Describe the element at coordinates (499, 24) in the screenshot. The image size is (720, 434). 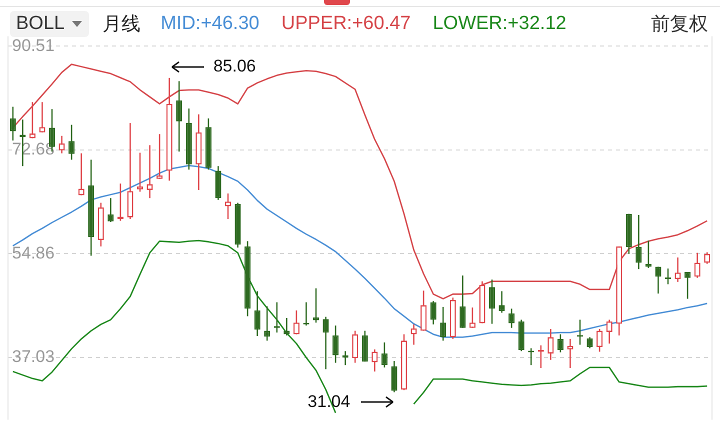
I see `text: LOWER:+32.12` at that location.